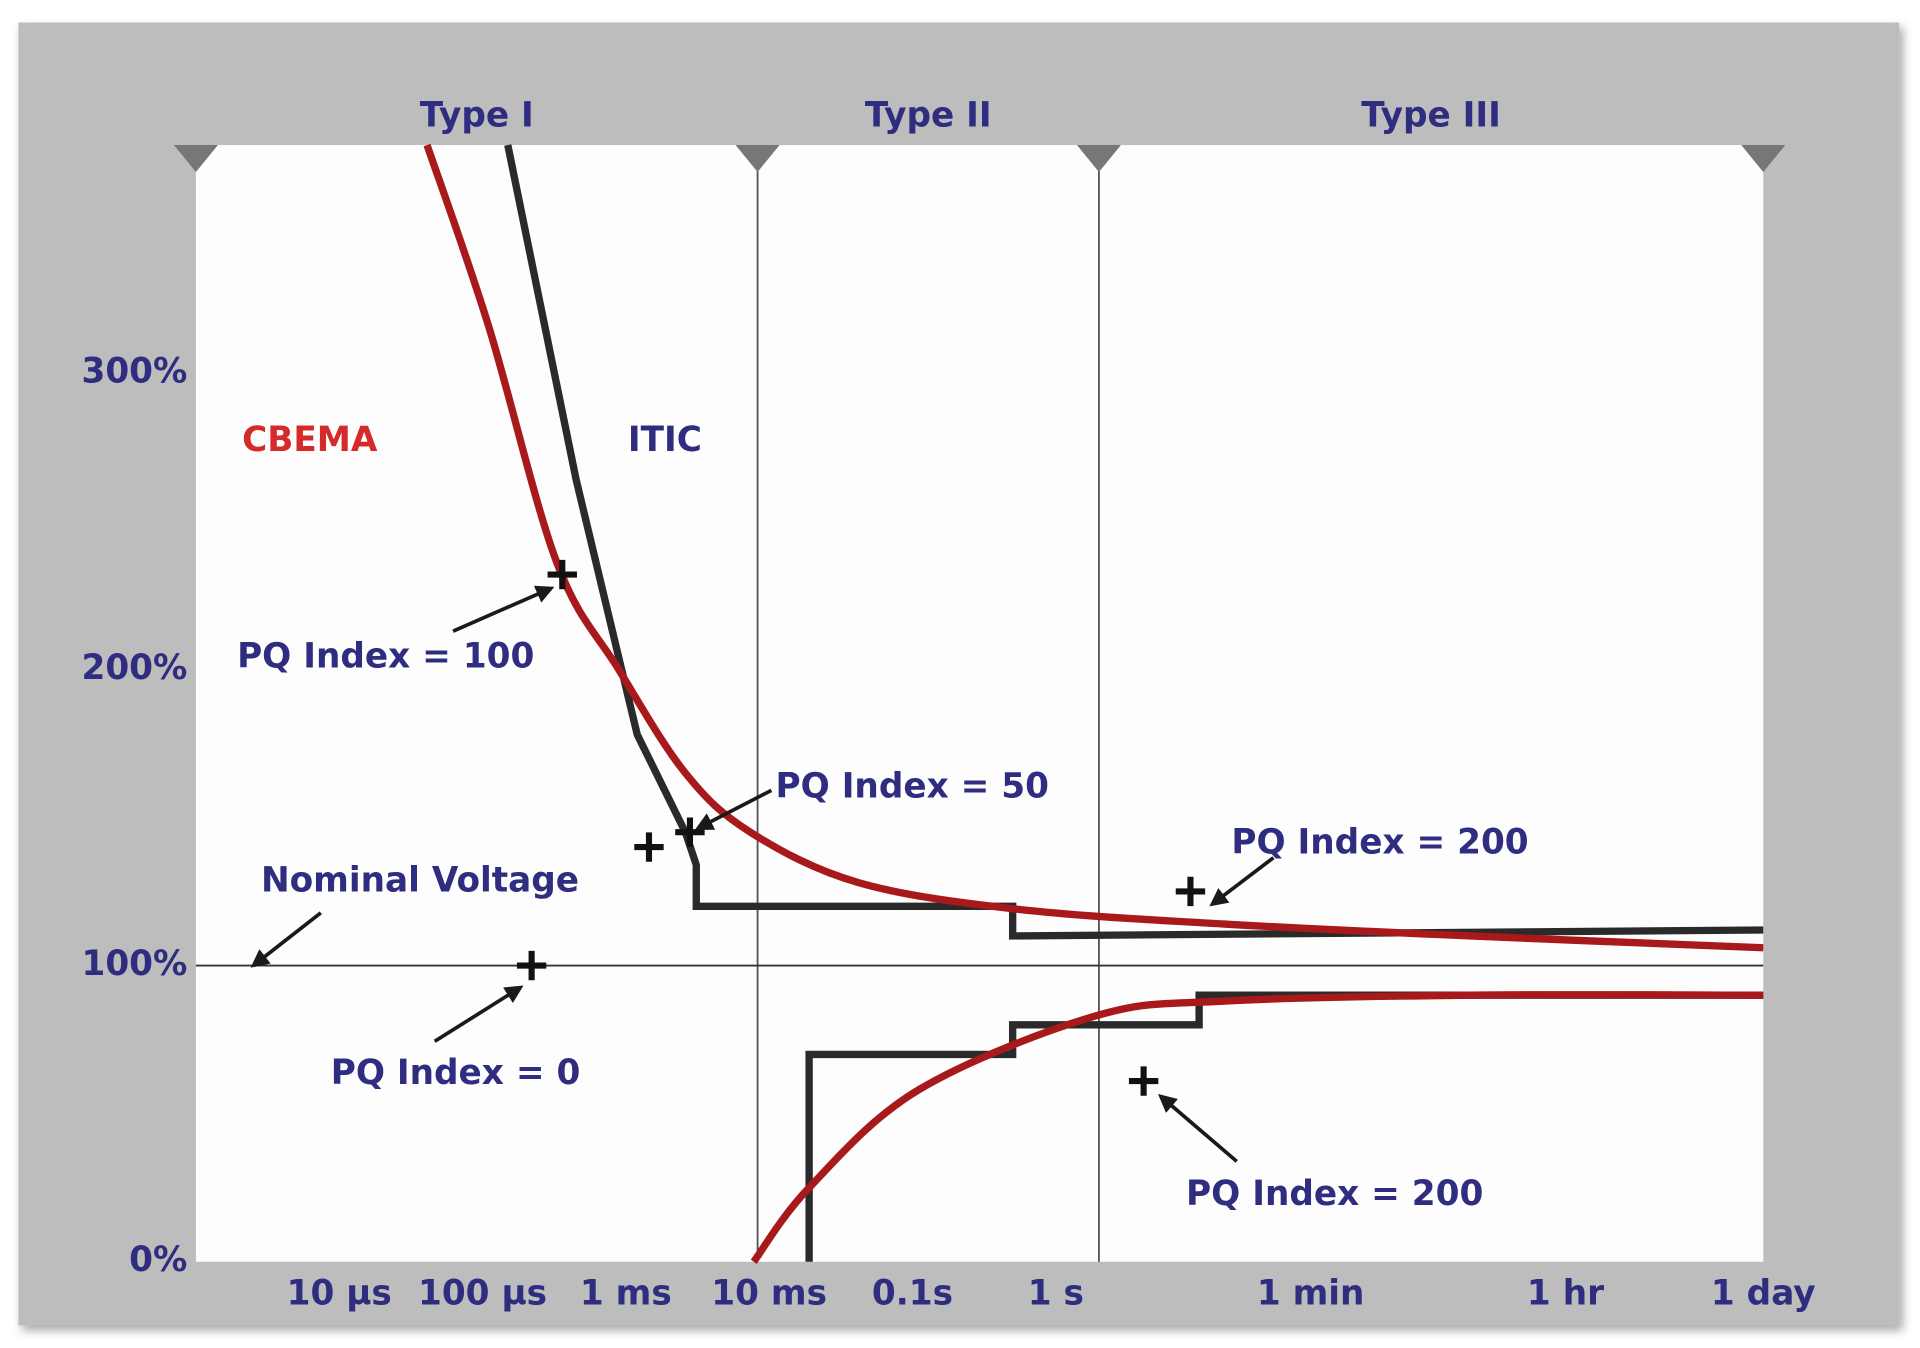  I want to click on region-label: Type I, so click(477, 115).